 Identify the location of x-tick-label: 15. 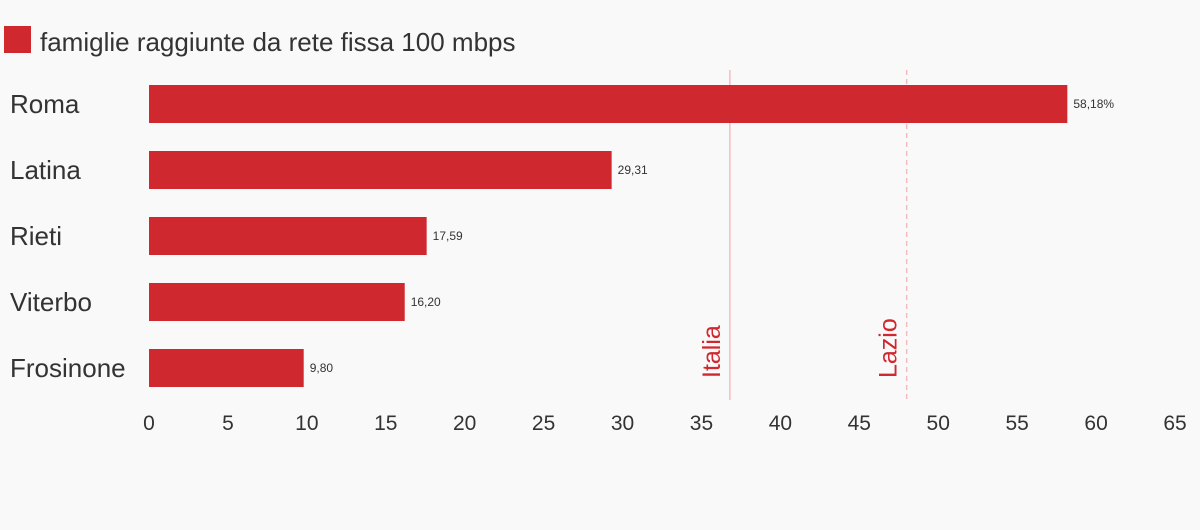
(385, 423).